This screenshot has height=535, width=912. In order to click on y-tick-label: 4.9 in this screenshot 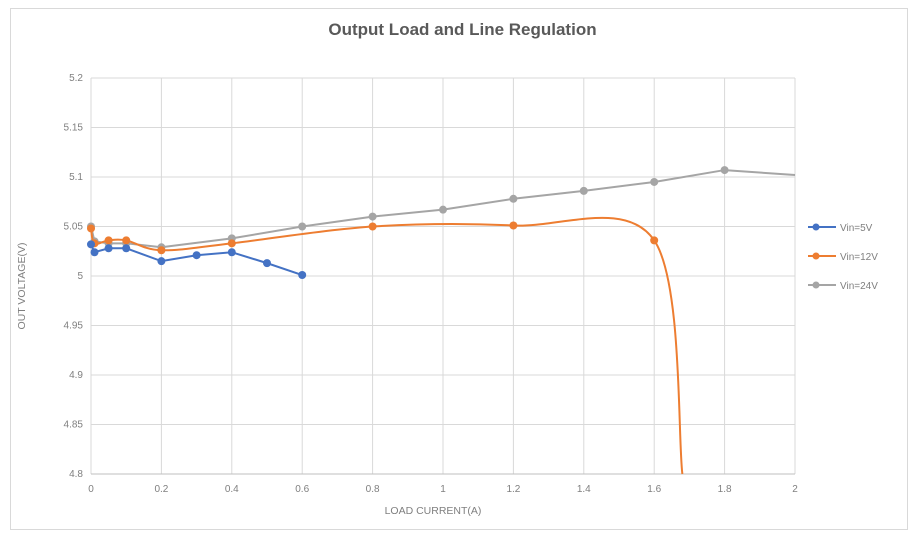, I will do `click(76, 375)`.